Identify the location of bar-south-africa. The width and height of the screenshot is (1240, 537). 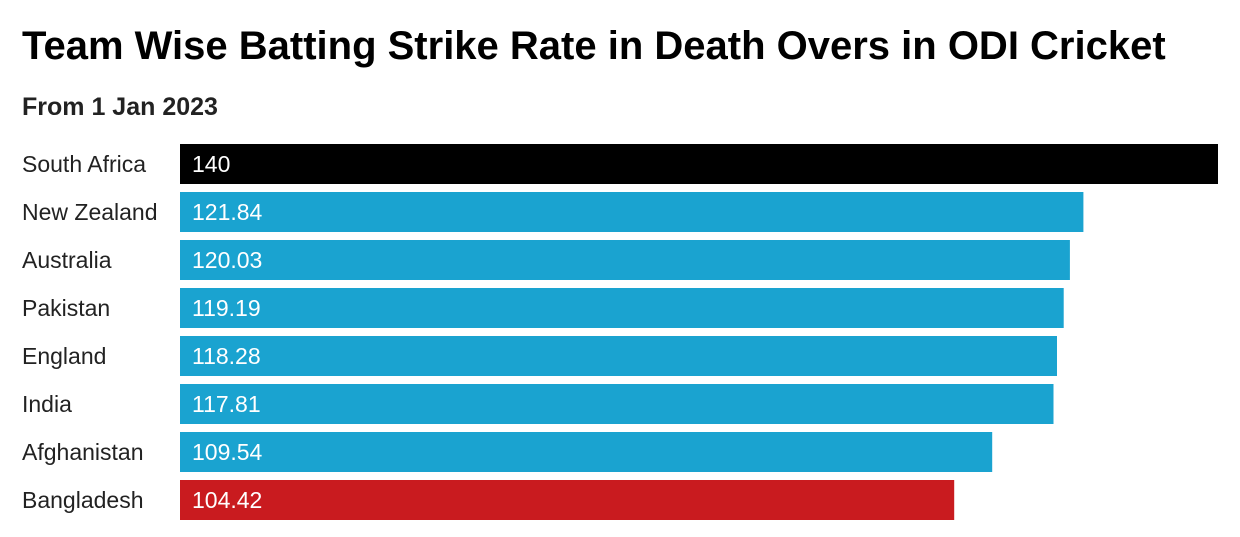
(699, 164).